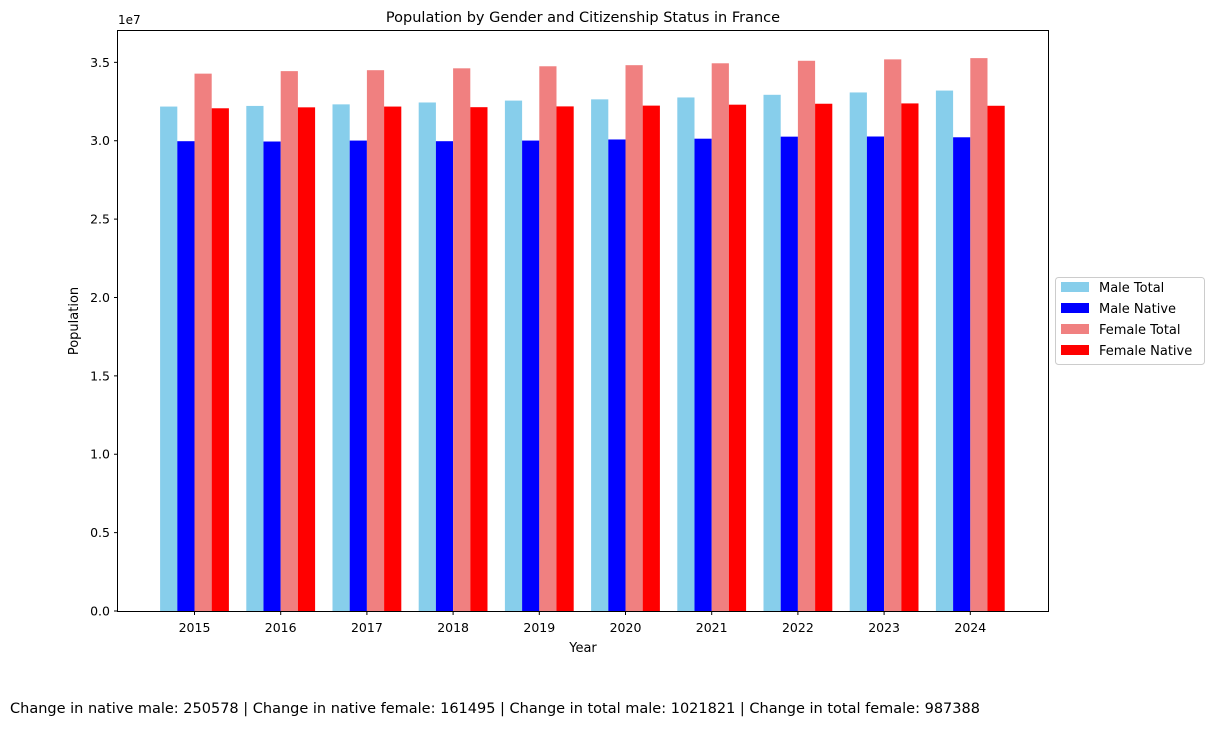  Describe the element at coordinates (195, 627) in the screenshot. I see `x-tick-label: 2015` at that location.